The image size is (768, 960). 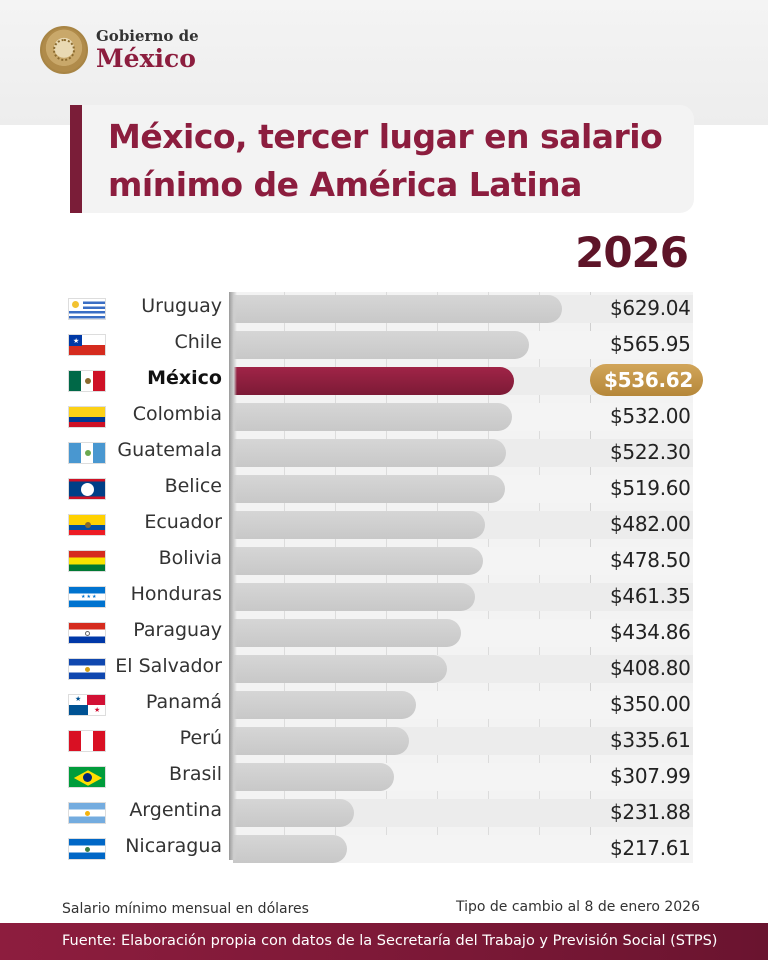 What do you see at coordinates (87, 597) in the screenshot?
I see `honduras-flag: ★★★` at bounding box center [87, 597].